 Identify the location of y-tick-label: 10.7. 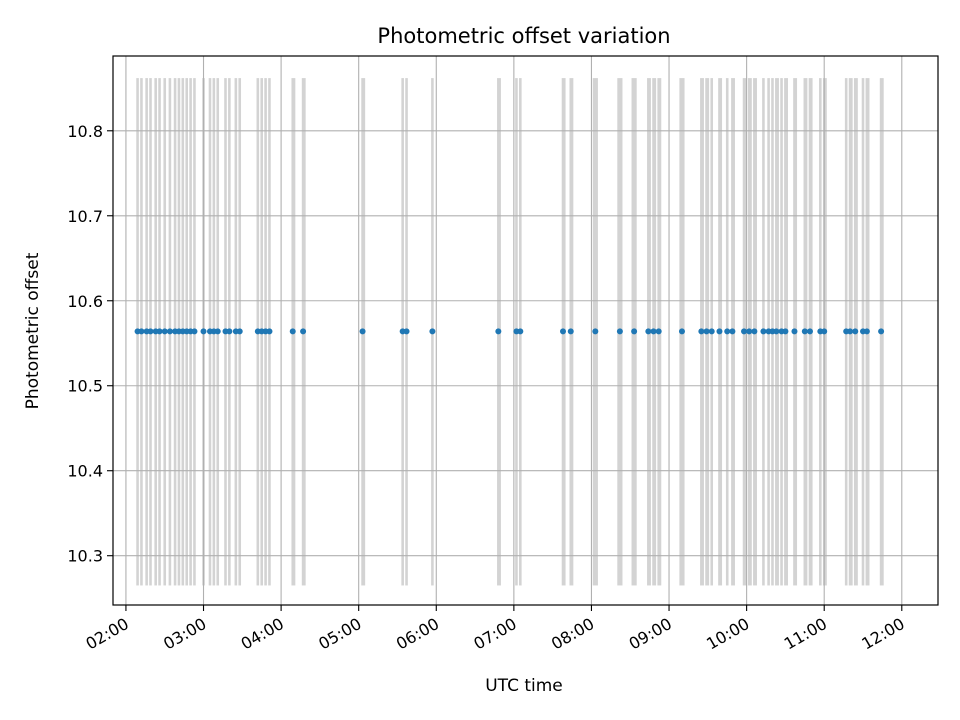
(85, 216).